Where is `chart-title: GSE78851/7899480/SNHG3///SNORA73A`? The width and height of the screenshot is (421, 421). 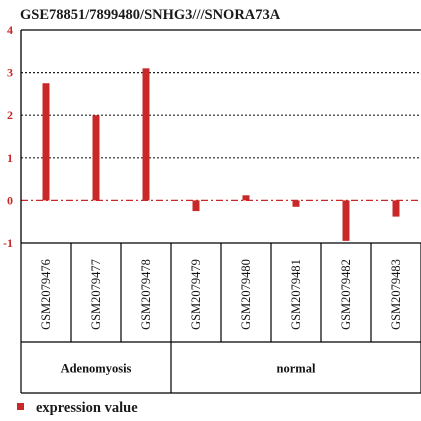 chart-title: GSE78851/7899480/SNHG3///SNORA73A is located at coordinates (150, 15).